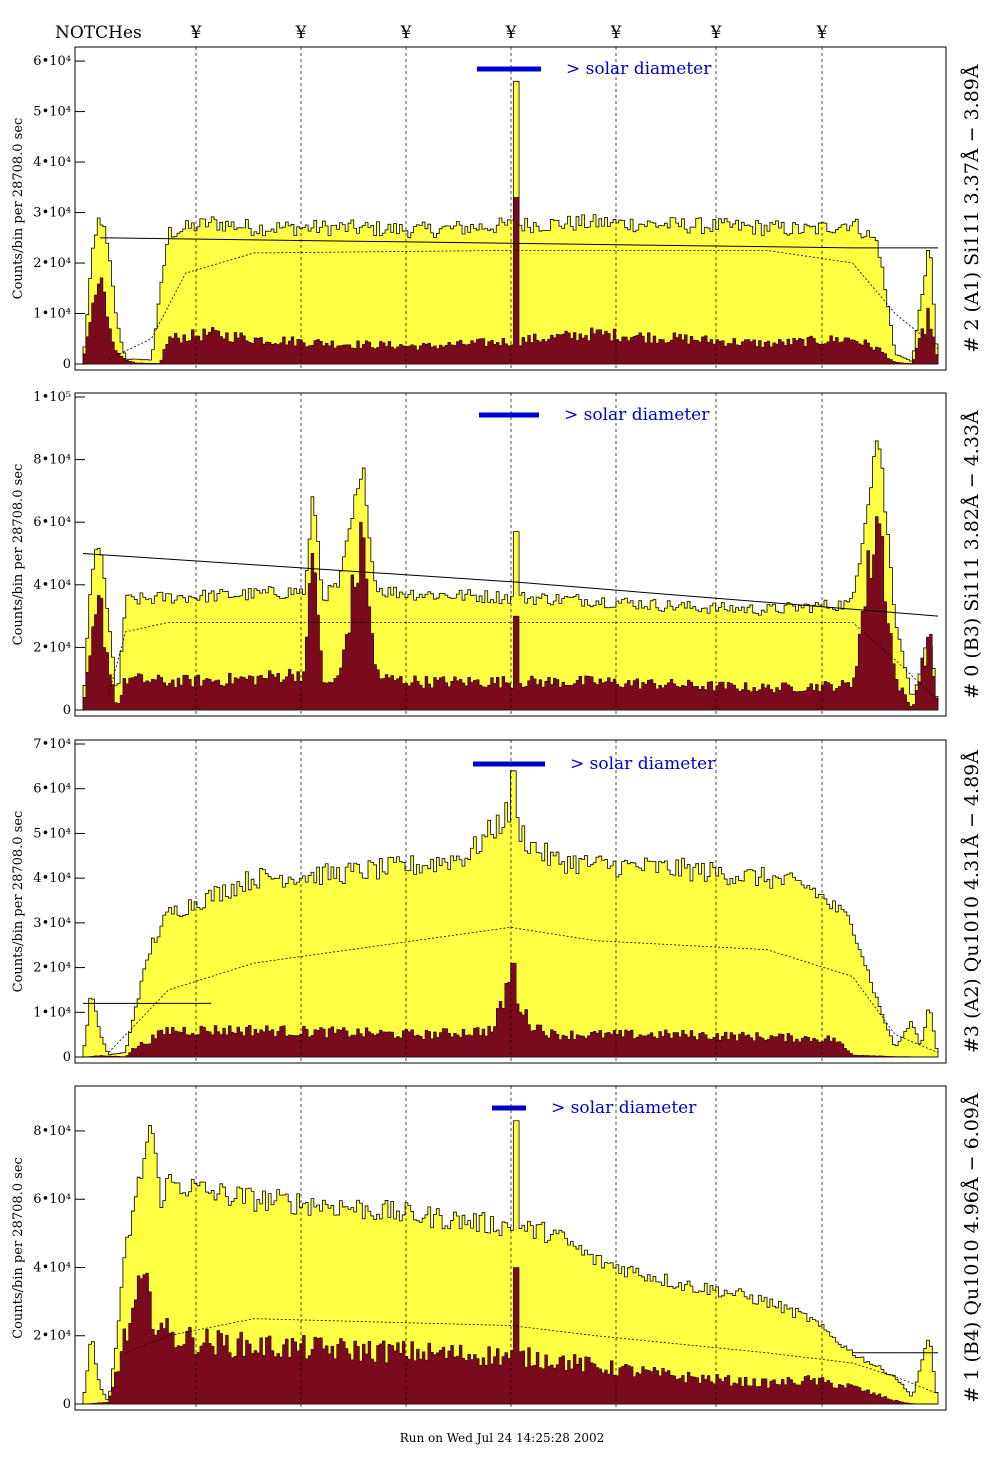  Describe the element at coordinates (502, 1438) in the screenshot. I see `run-timestamp: Run on Wed Jul 24 14:25:28 2002` at that location.